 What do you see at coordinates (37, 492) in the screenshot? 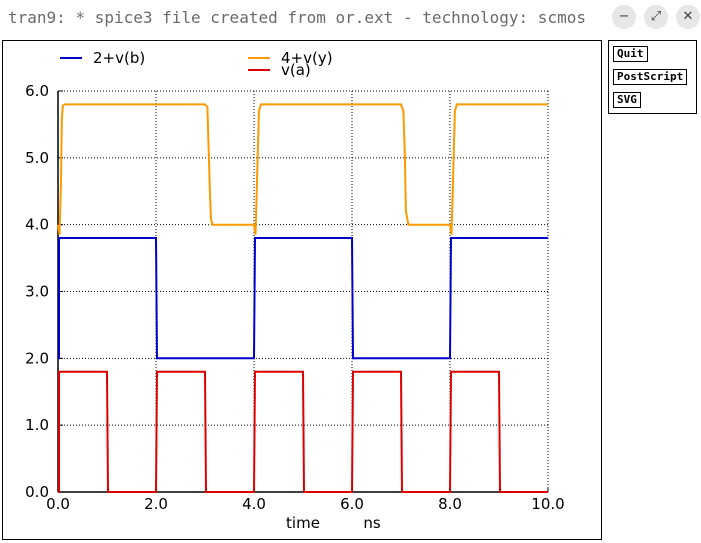
I see `y-tick-label: 0.0` at bounding box center [37, 492].